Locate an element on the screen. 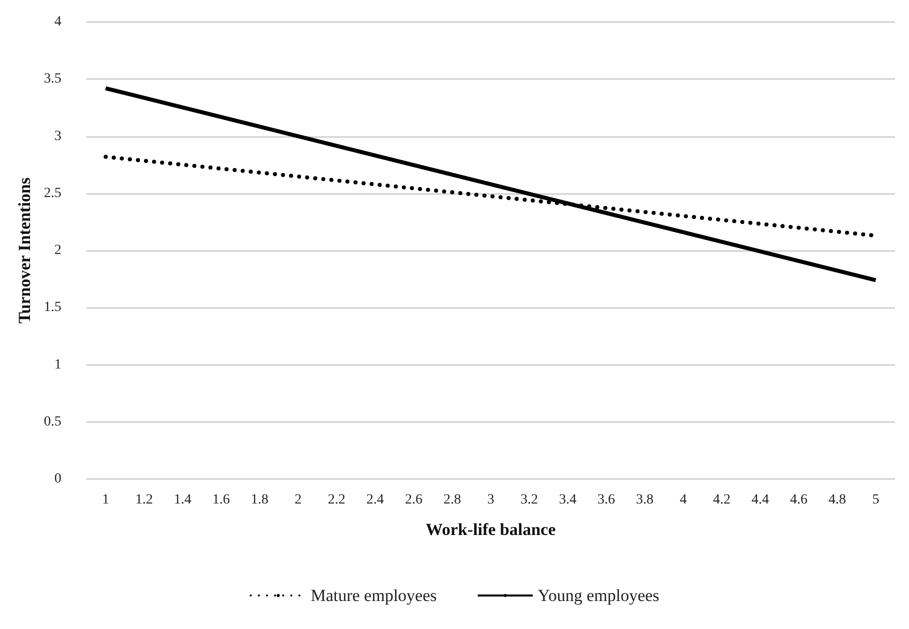  y-tick-label: 2.5 is located at coordinates (53, 193).